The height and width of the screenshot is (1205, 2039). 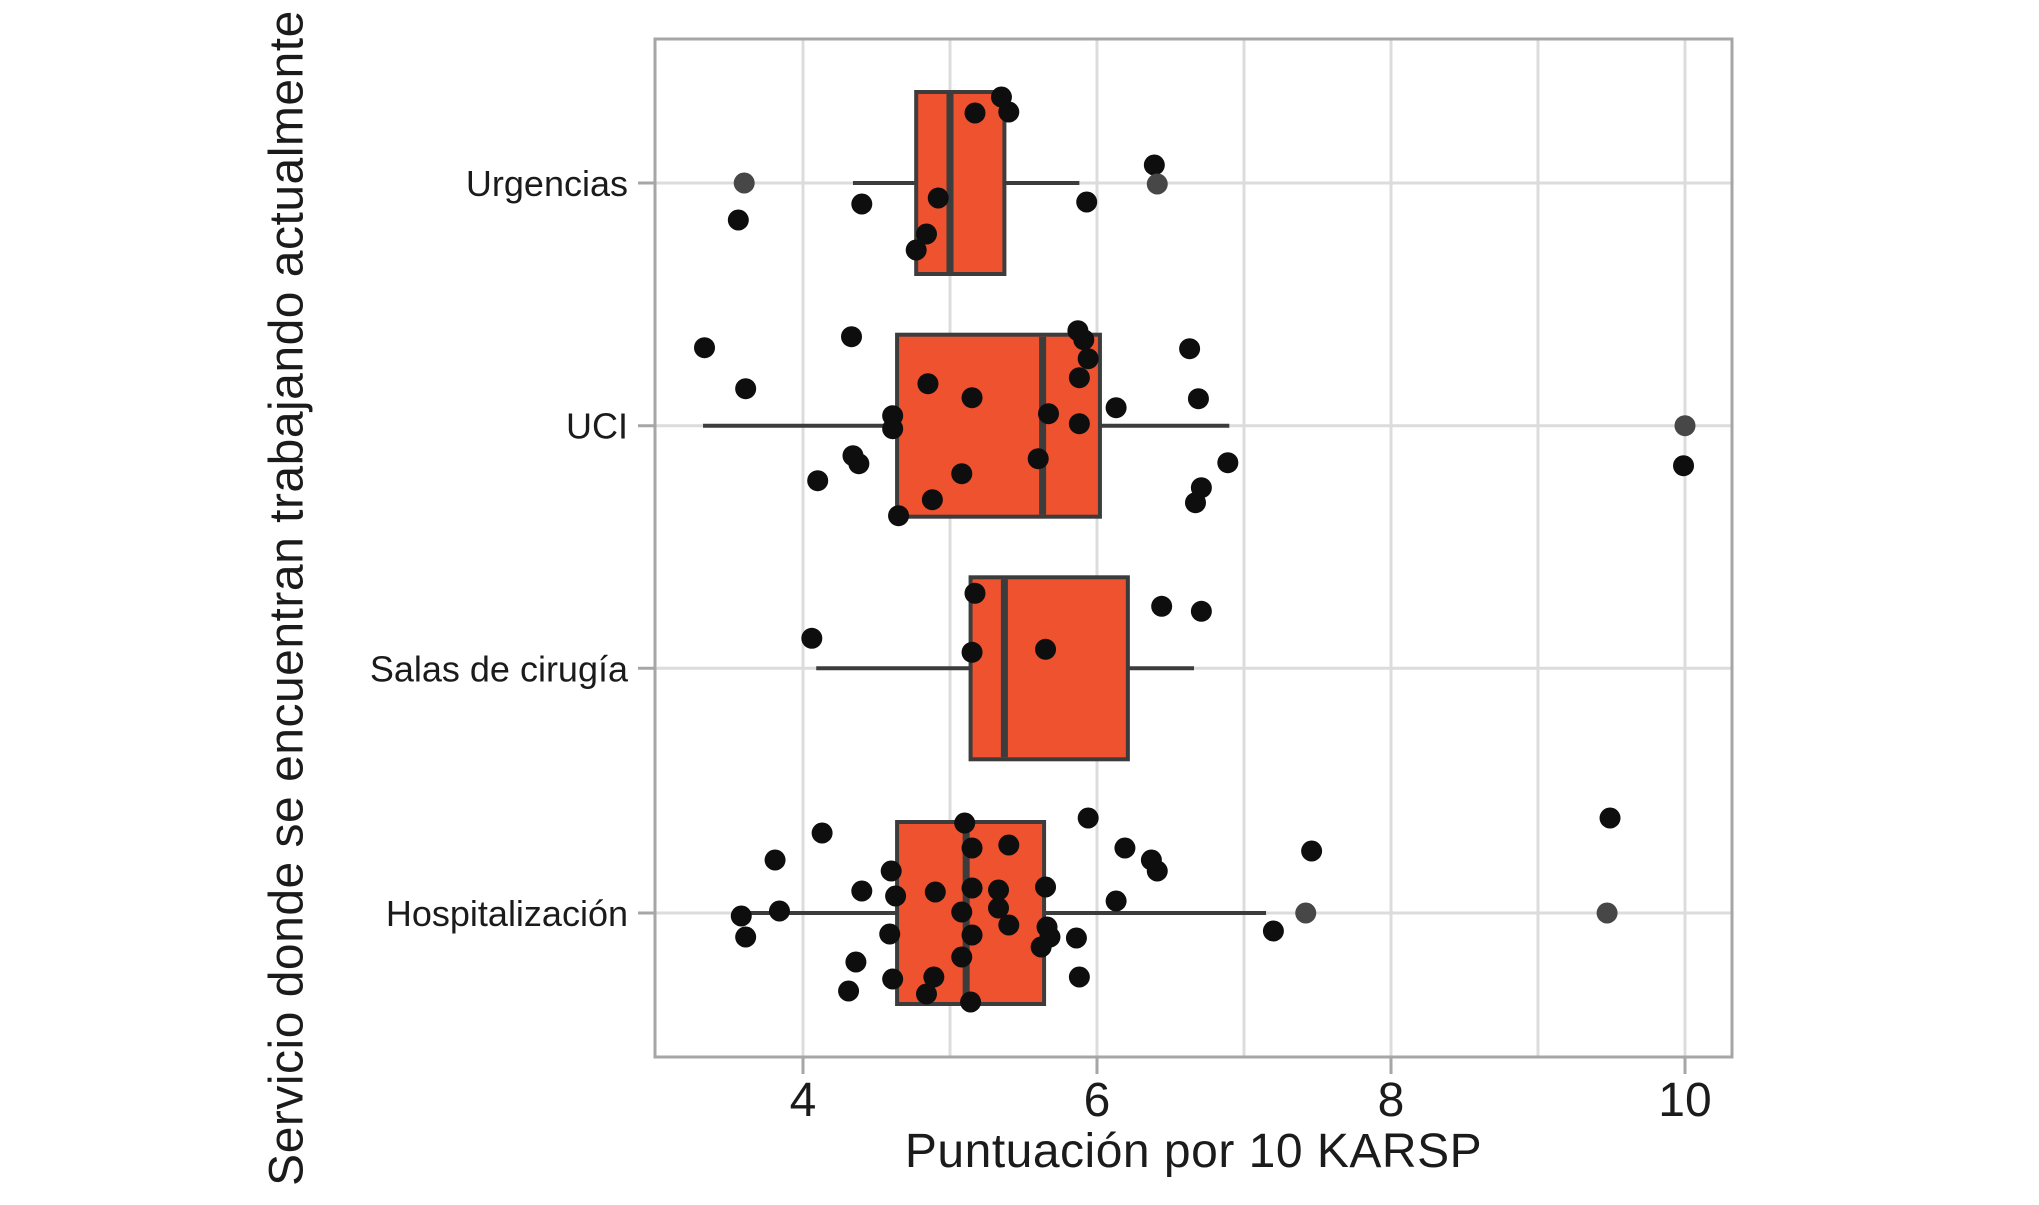 What do you see at coordinates (1097, 1100) in the screenshot?
I see `x-tick-label: 6` at bounding box center [1097, 1100].